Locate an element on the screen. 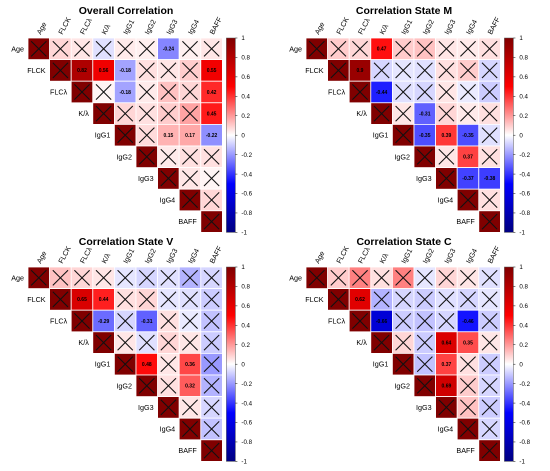 This screenshot has height=471, width=550. row-label: Age is located at coordinates (295, 48).